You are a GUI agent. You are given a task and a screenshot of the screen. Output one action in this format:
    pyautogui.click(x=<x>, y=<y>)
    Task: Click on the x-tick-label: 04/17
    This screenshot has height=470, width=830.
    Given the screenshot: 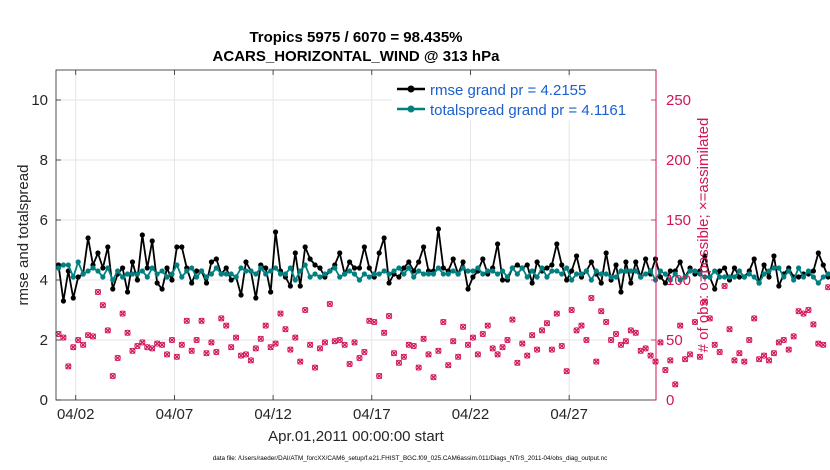 What is the action you would take?
    pyautogui.click(x=372, y=414)
    